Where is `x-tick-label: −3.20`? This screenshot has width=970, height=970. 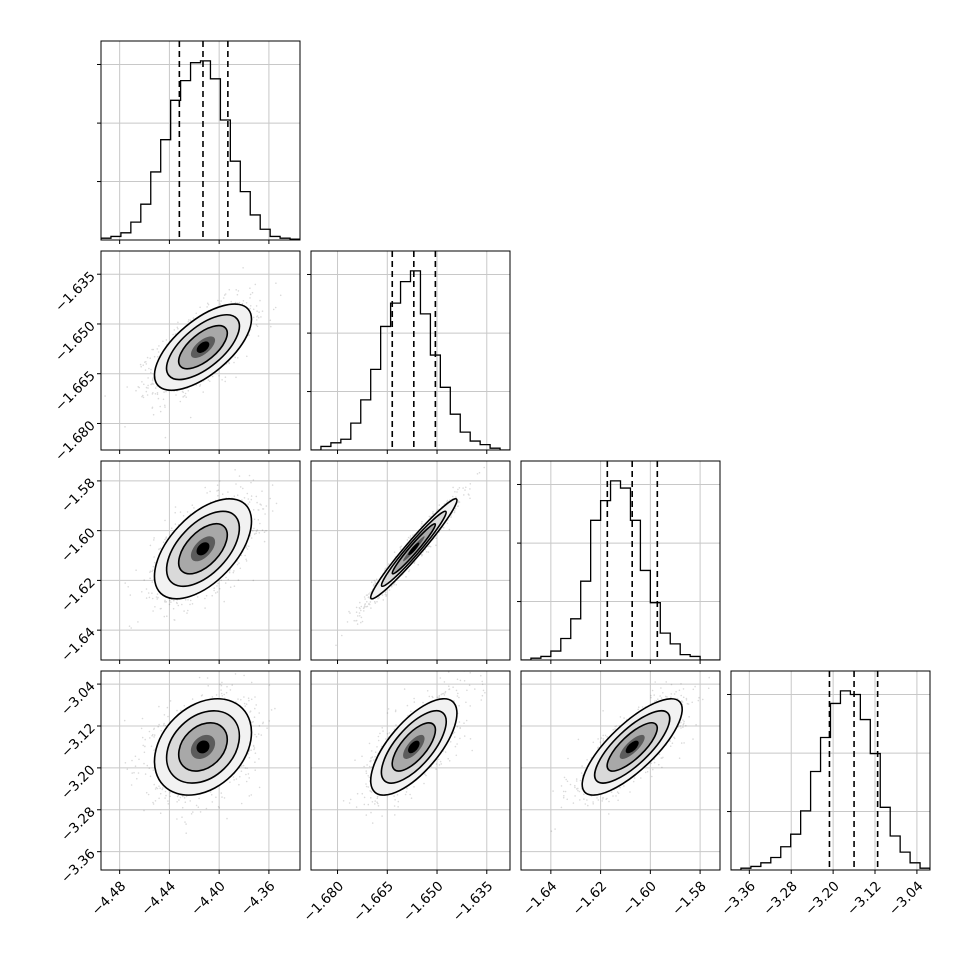
x-tick-label: −3.20 is located at coordinates (822, 898).